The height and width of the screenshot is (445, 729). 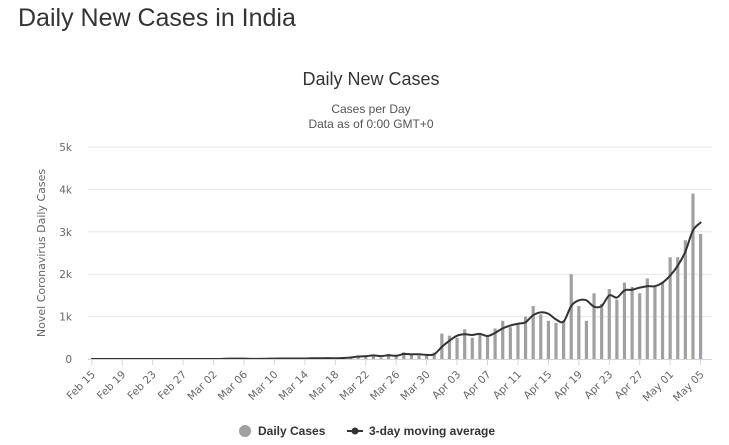 What do you see at coordinates (355, 386) in the screenshot?
I see `x-tick-label: Mar 22` at bounding box center [355, 386].